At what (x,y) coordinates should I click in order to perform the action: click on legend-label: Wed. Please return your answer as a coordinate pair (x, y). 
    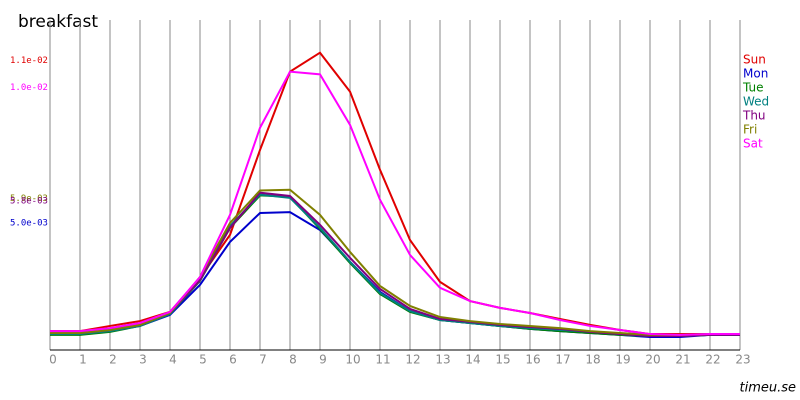
    Looking at the image, I should click on (756, 102).